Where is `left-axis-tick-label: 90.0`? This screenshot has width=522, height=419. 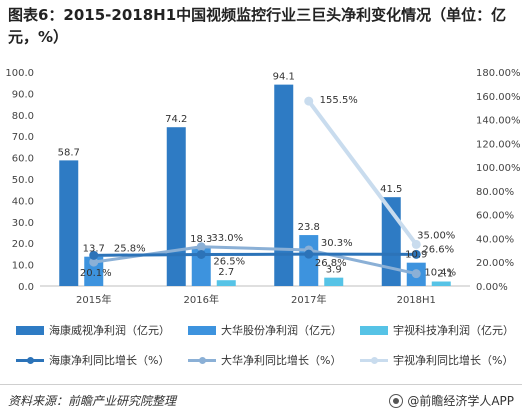 left-axis-tick-label: 90.0 is located at coordinates (23, 94).